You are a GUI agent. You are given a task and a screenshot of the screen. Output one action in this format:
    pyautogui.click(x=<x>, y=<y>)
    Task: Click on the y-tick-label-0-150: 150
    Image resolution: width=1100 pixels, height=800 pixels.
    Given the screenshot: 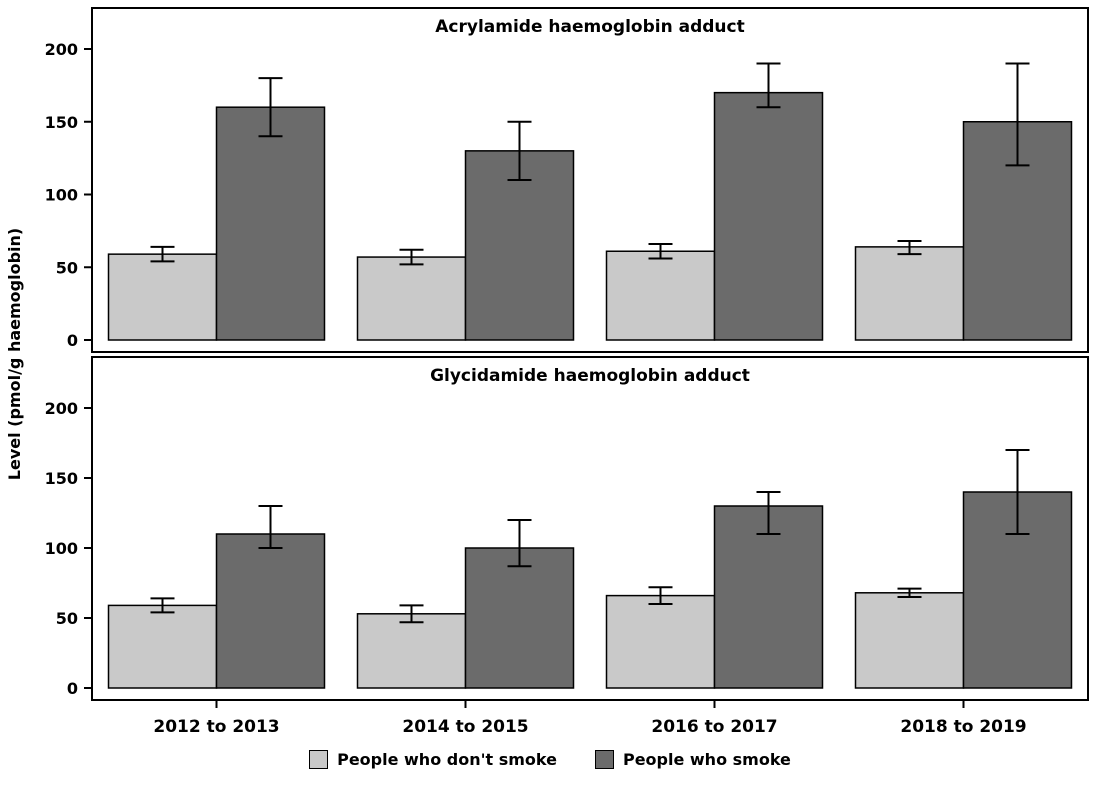 What is the action you would take?
    pyautogui.click(x=61, y=122)
    